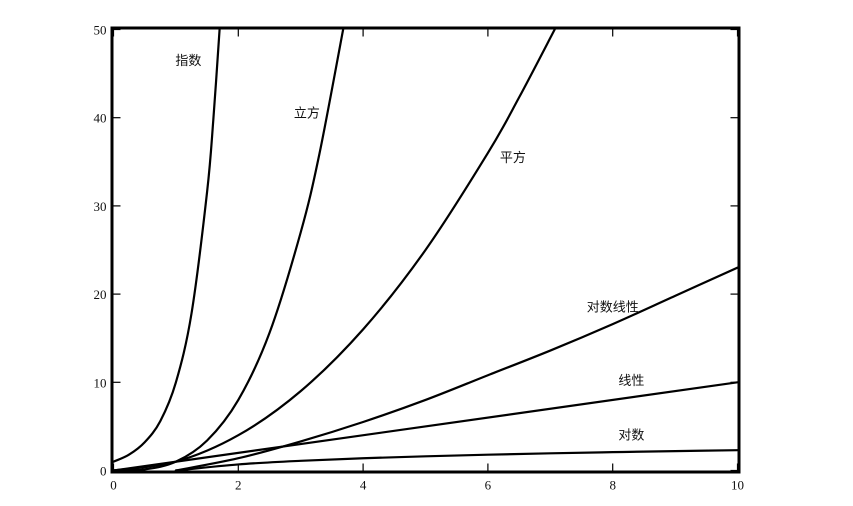 The width and height of the screenshot is (853, 506). I want to click on series-line-logarithmic, so click(456, 460).